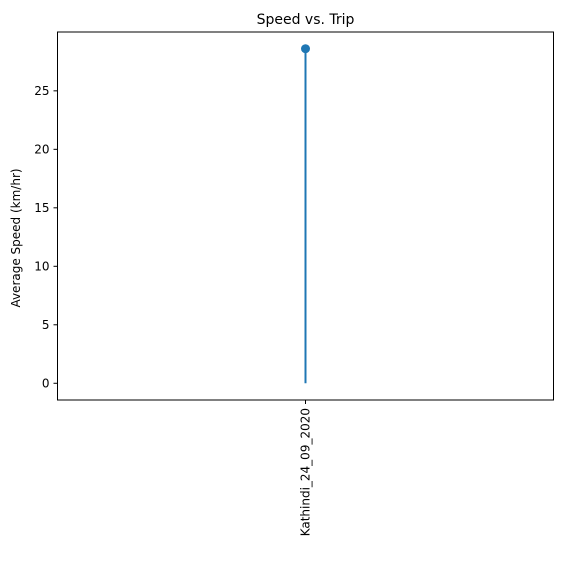 This screenshot has width=562, height=569. I want to click on y-axis-ticks: 0 5 10 15 20 25, so click(46, 237).